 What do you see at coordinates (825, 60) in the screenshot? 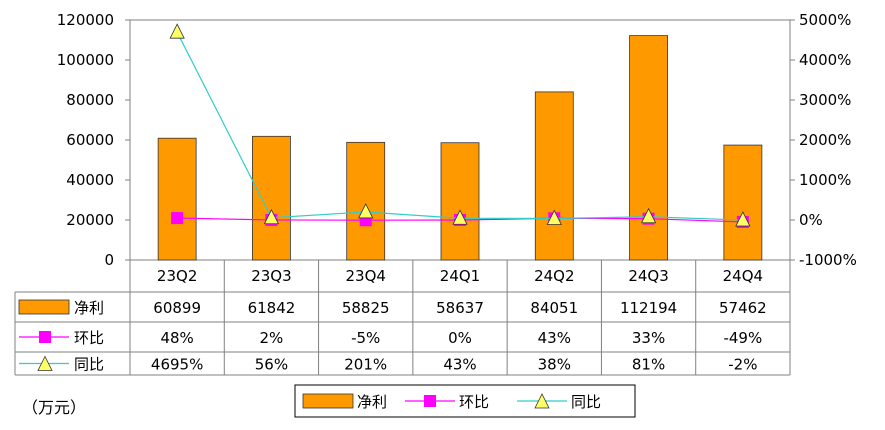
I see `right-axis-tick-label: 4000%` at bounding box center [825, 60].